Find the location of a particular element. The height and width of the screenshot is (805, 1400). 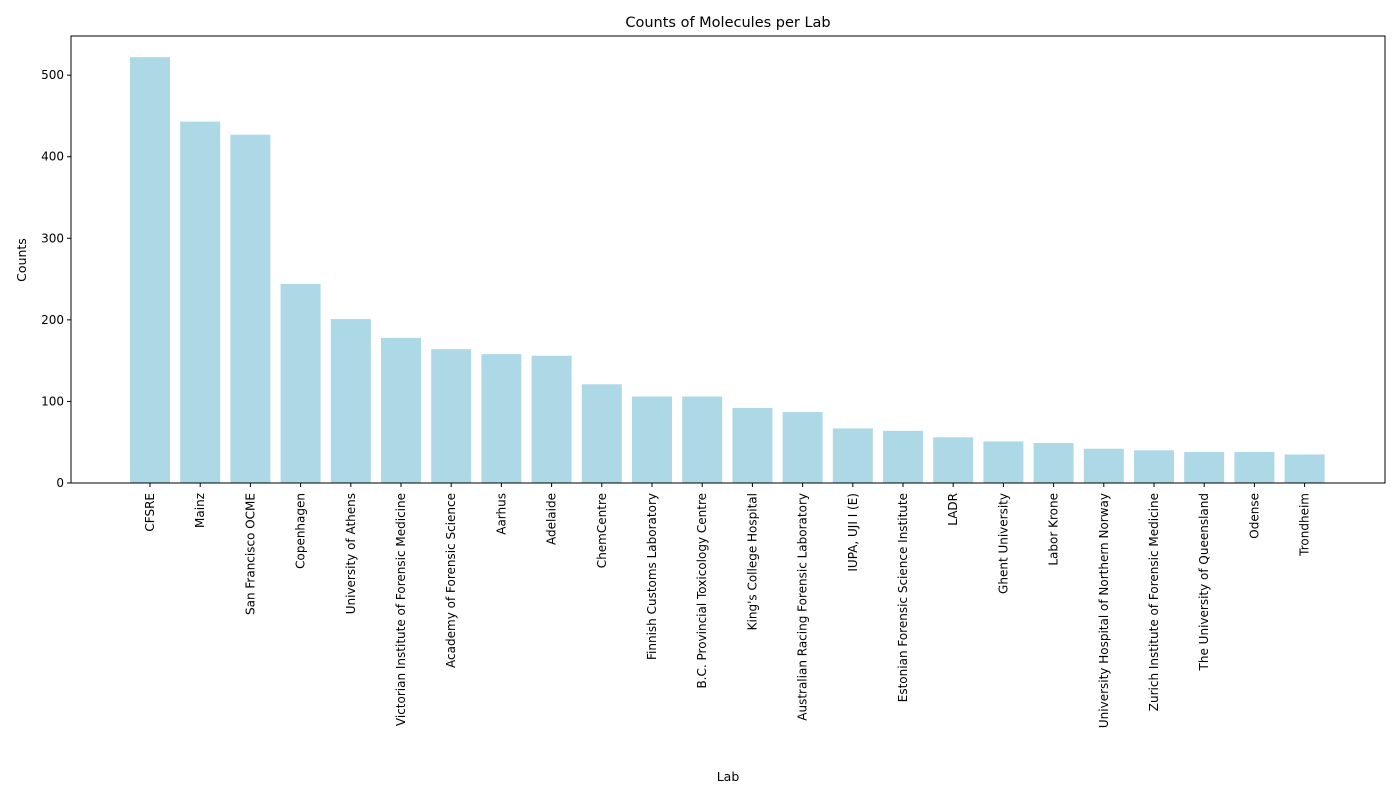

bar-ladr is located at coordinates (953, 460).